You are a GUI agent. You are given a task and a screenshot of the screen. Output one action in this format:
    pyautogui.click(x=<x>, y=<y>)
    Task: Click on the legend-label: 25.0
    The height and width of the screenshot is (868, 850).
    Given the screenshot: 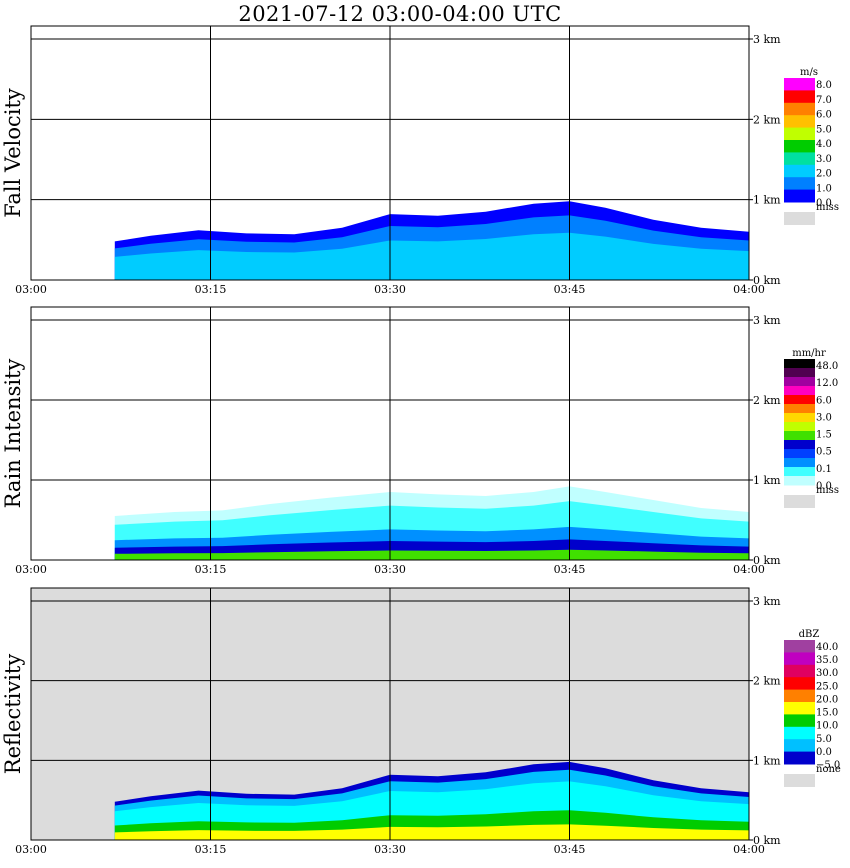 What is the action you would take?
    pyautogui.click(x=827, y=686)
    